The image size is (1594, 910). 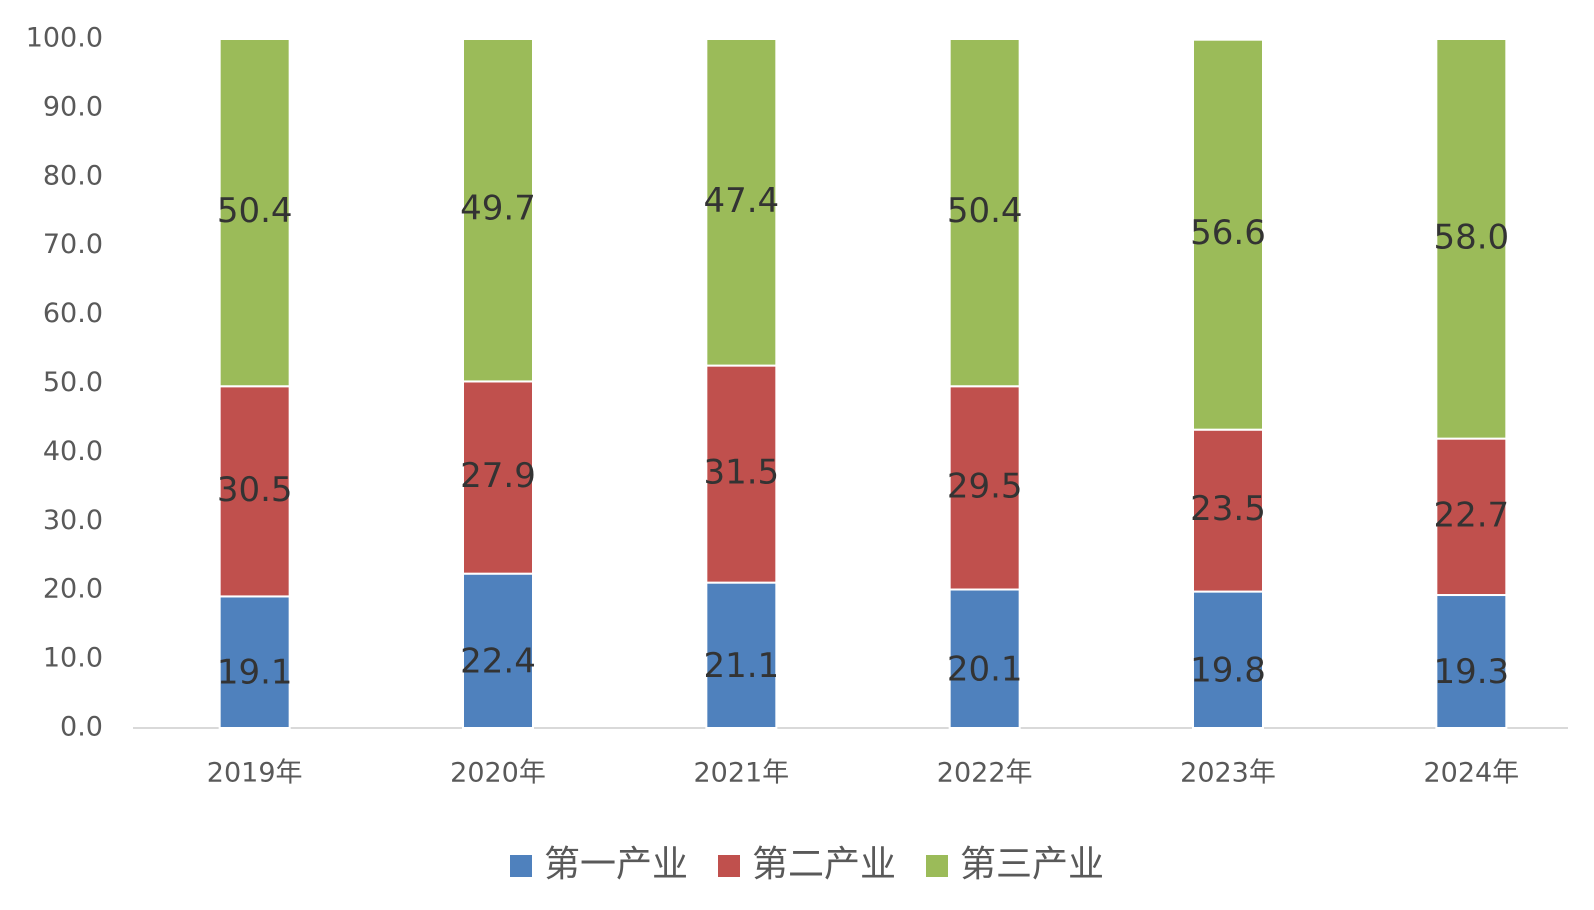 I want to click on x-tick-label: 2019年, so click(x=255, y=773).